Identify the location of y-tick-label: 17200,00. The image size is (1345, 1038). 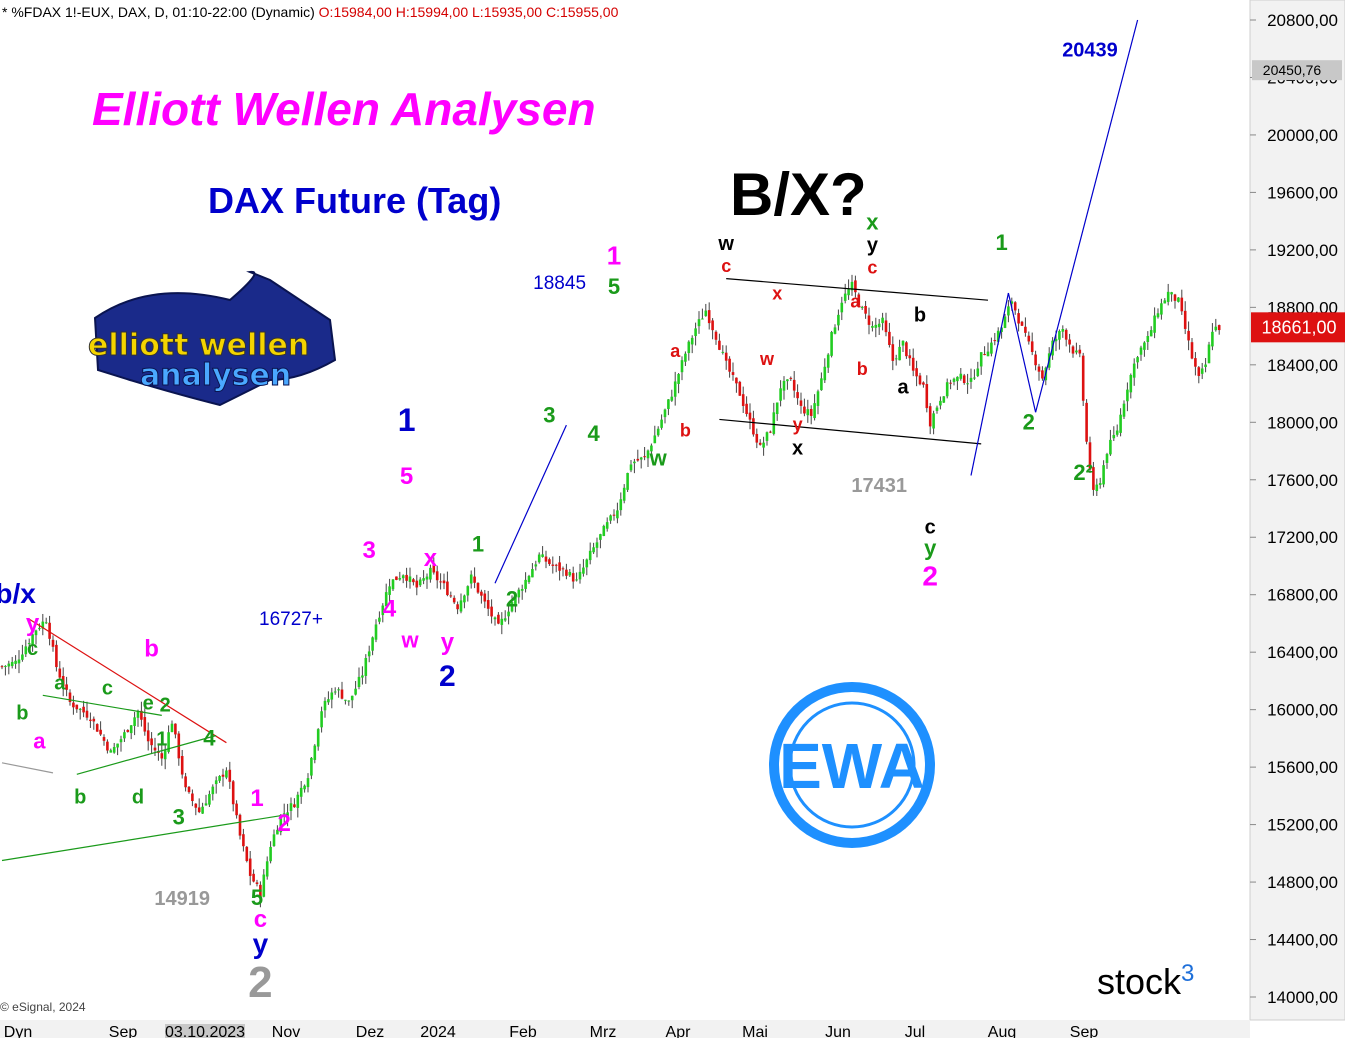
(1302, 537).